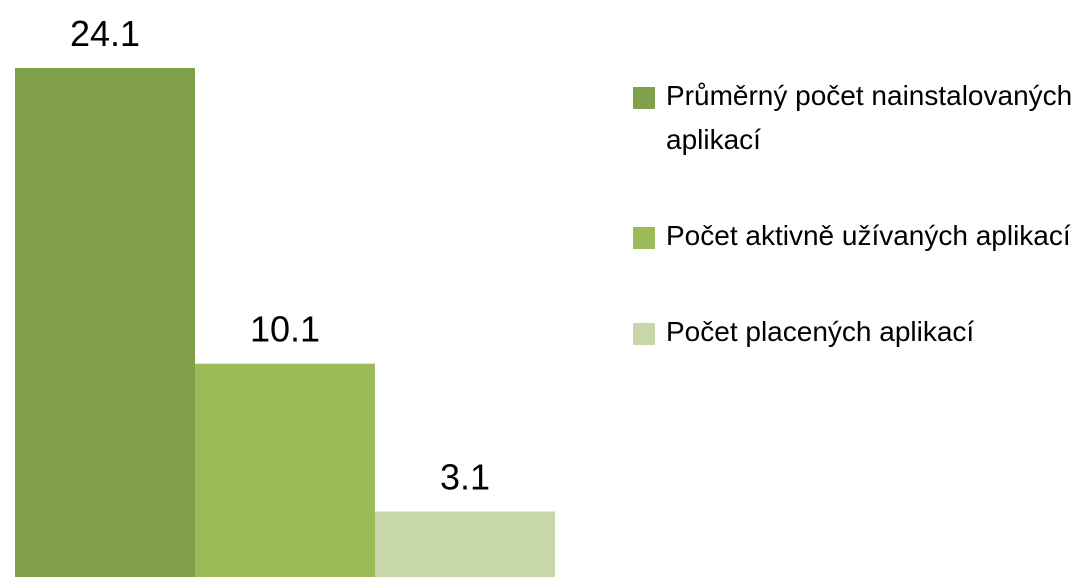 This screenshot has width=1091, height=577. What do you see at coordinates (285, 329) in the screenshot?
I see `data-label: 10.1` at bounding box center [285, 329].